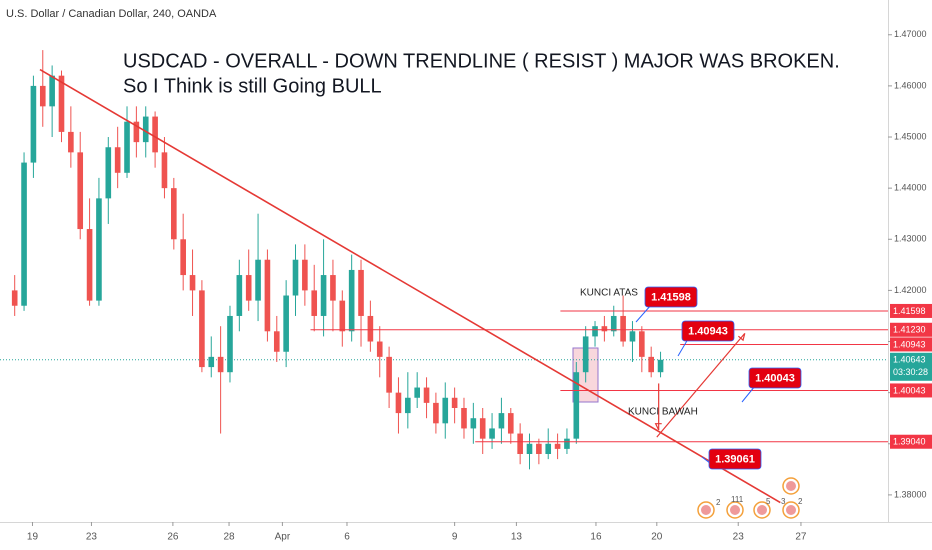 Image resolution: width=932 pixels, height=550 pixels. I want to click on callout-text: 1.40043, so click(775, 378).